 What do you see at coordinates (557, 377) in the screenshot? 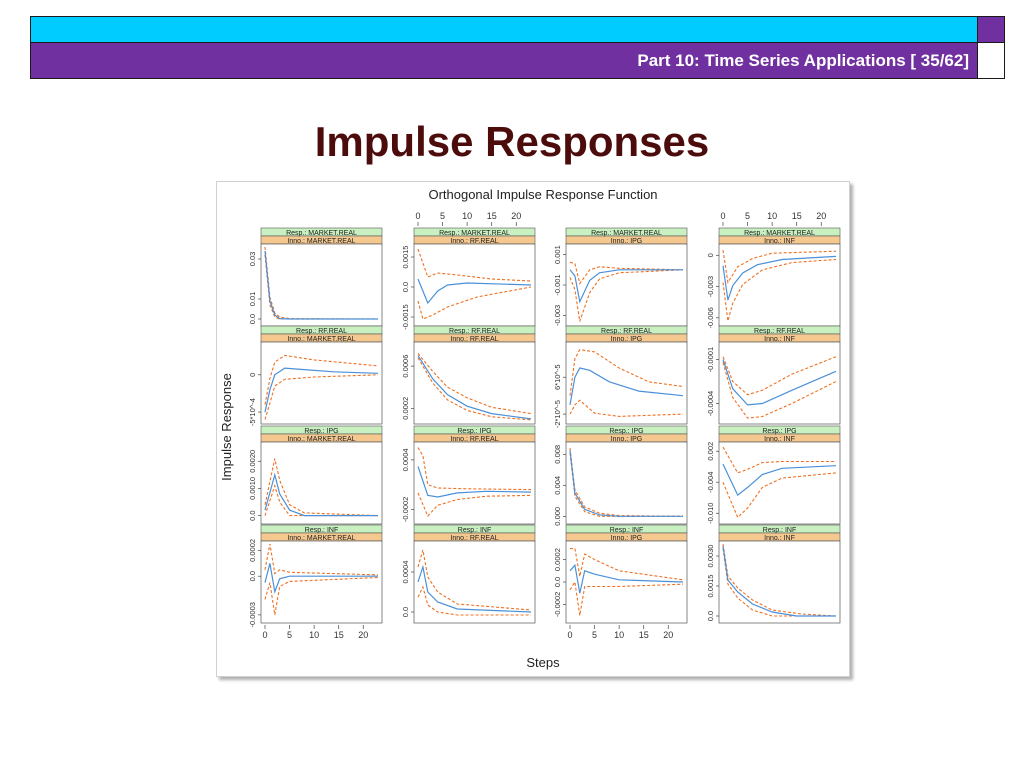
I see `y-tick-label: 6*10^-5` at bounding box center [557, 377].